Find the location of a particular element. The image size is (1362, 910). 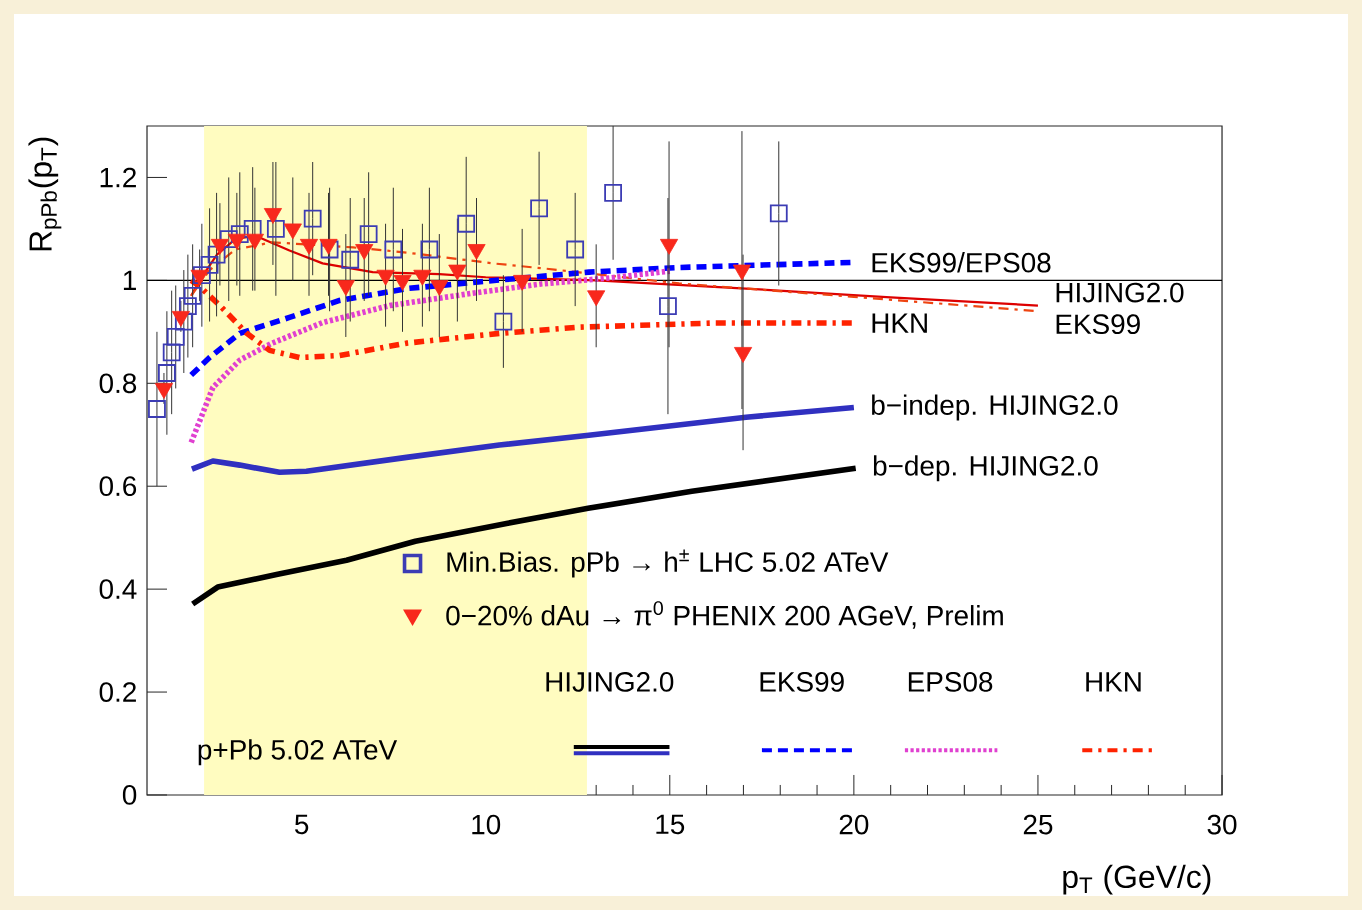

x-tick-label: 30 is located at coordinates (1222, 824).